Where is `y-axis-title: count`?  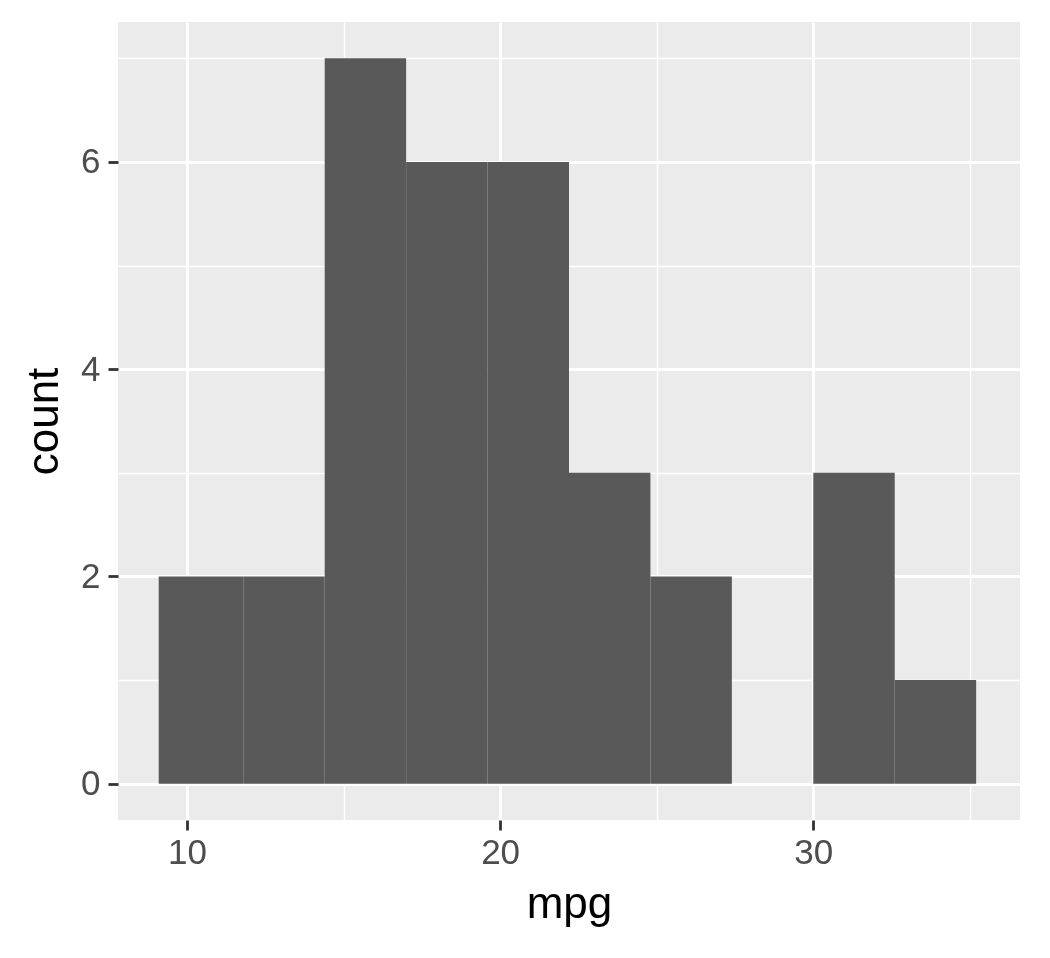
y-axis-title: count is located at coordinates (43, 421).